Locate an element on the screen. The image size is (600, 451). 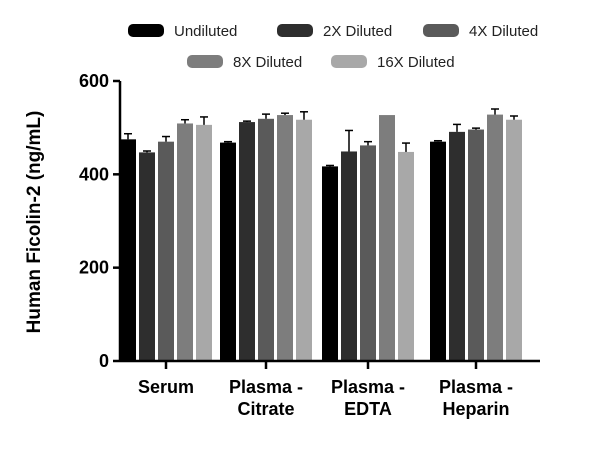
legend-label: 4X Diluted is located at coordinates (503, 31).